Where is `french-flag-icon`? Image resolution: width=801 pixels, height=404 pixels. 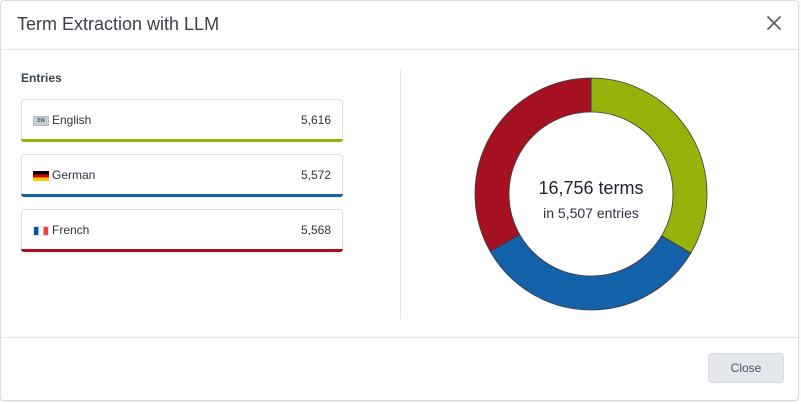 french-flag-icon is located at coordinates (41, 231).